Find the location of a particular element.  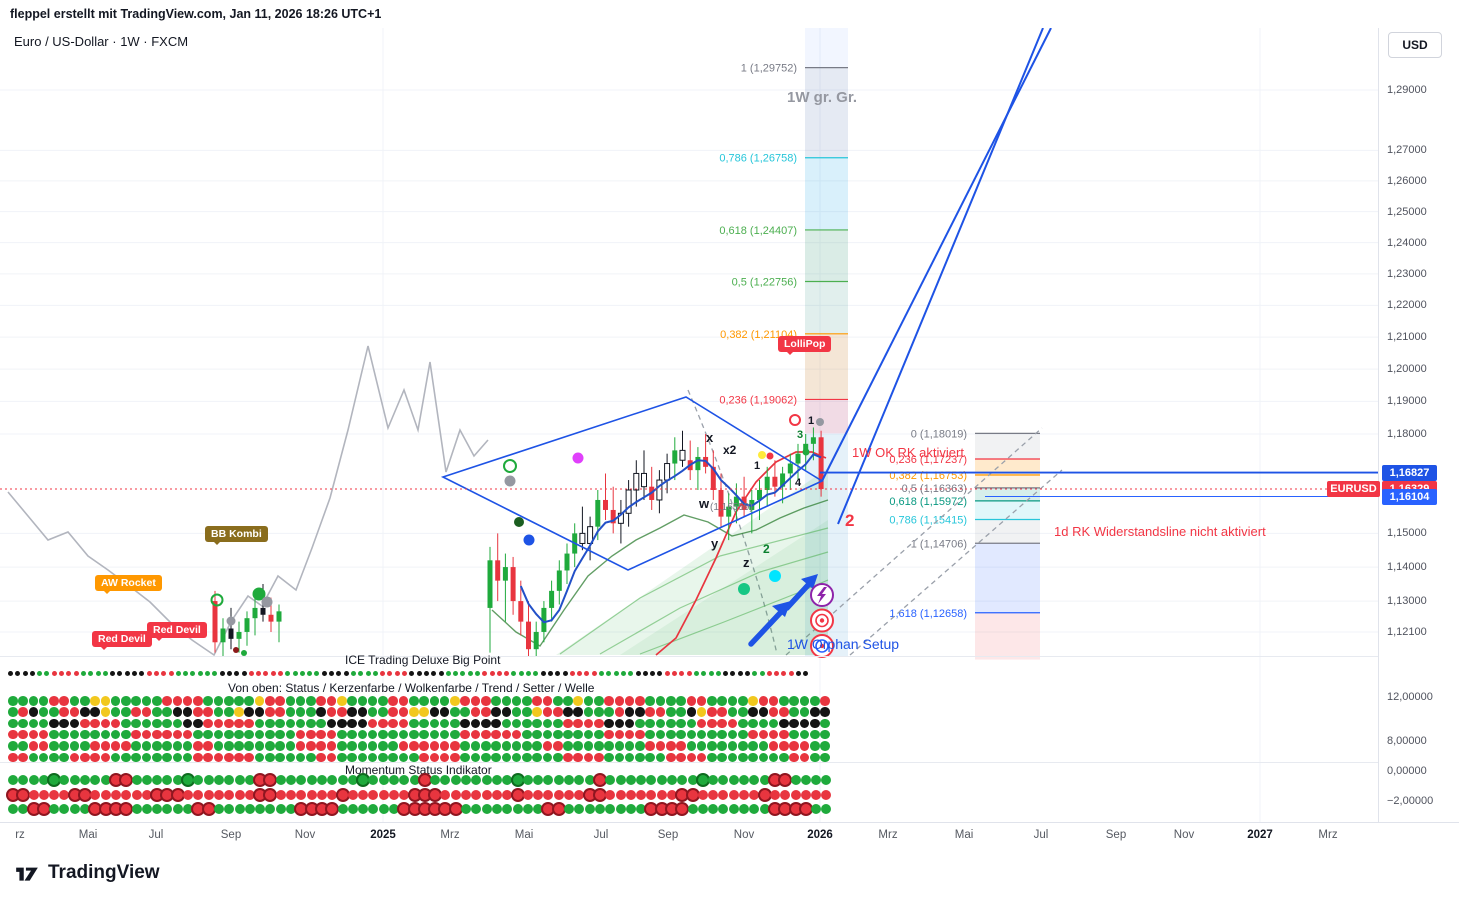

price-tick: 1,27000 is located at coordinates (1407, 150).